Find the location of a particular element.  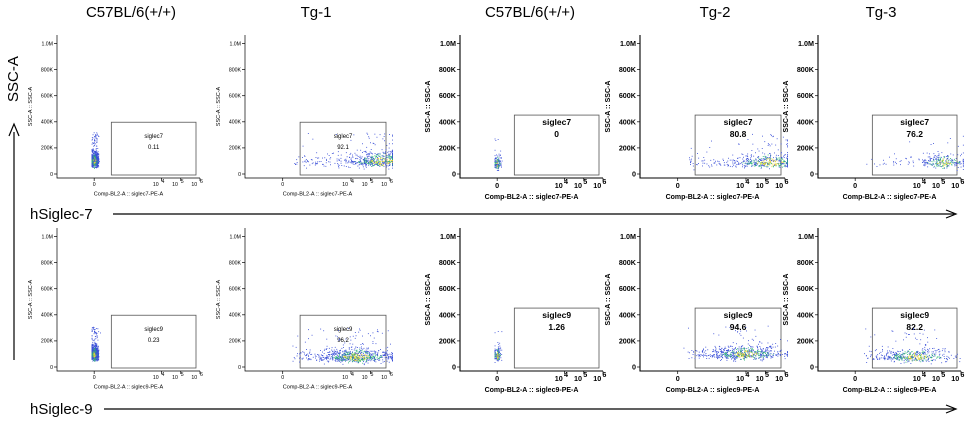

x-tick-label: 10 is located at coordinates (597, 378).